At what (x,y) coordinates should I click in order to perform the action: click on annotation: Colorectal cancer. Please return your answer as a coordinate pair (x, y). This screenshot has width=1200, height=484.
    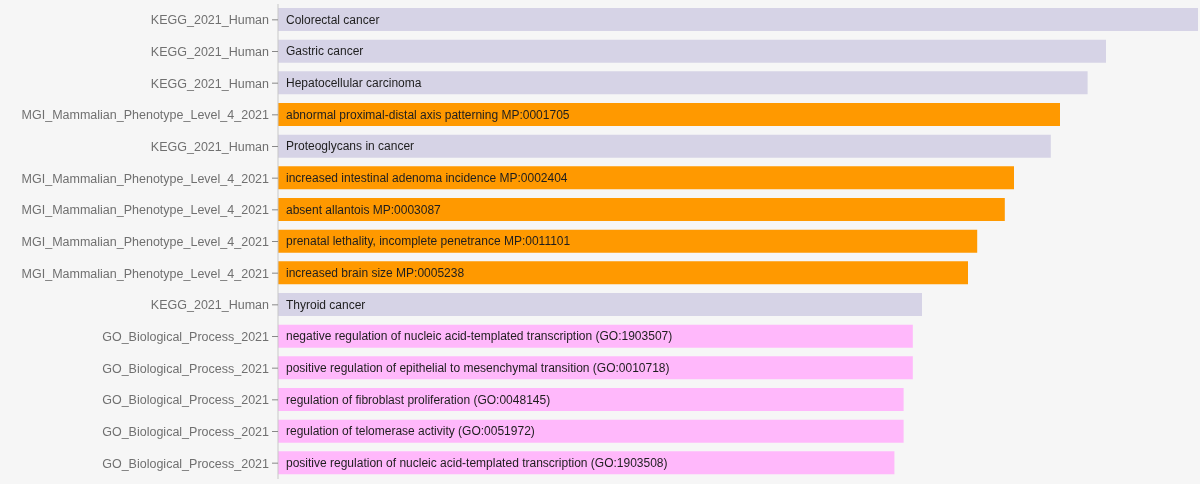
    Looking at the image, I should click on (333, 19).